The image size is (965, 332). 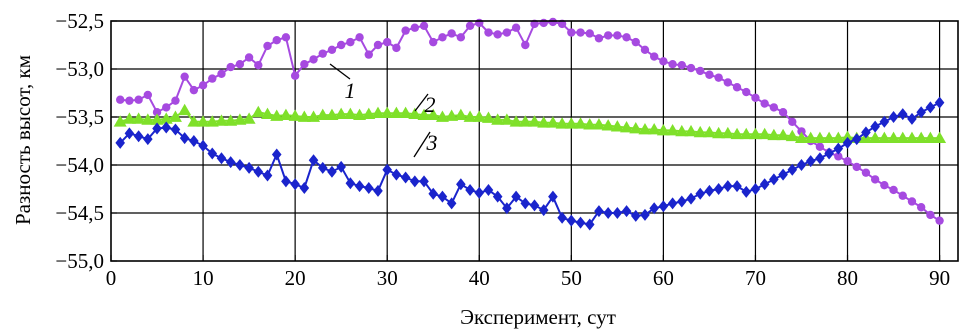 What do you see at coordinates (847, 278) in the screenshot?
I see `x-tick-label: 80` at bounding box center [847, 278].